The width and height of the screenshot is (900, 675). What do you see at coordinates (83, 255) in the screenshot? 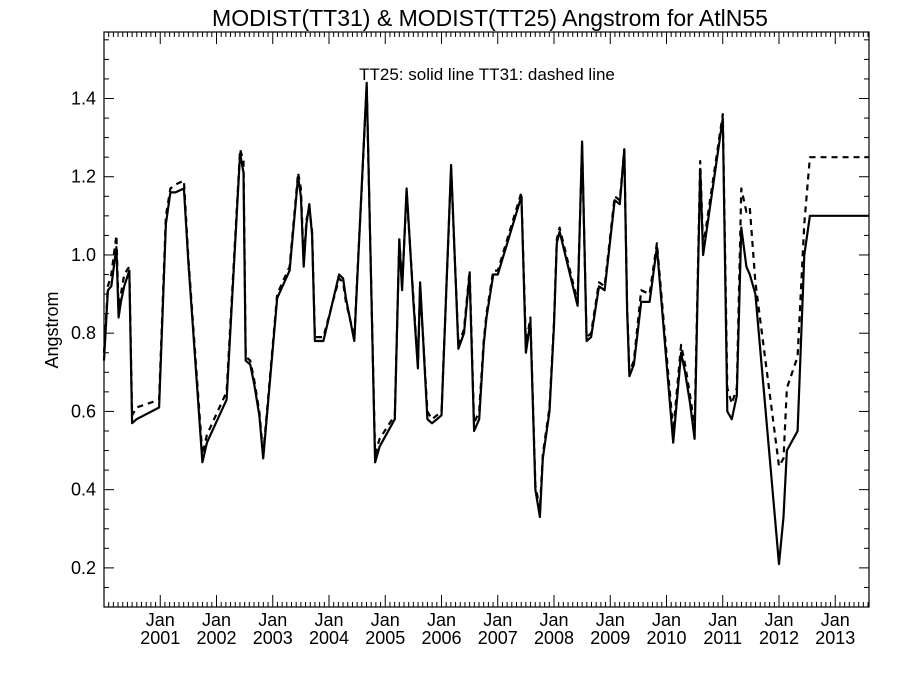
I see `y-tick-label: 1.0` at bounding box center [83, 255].